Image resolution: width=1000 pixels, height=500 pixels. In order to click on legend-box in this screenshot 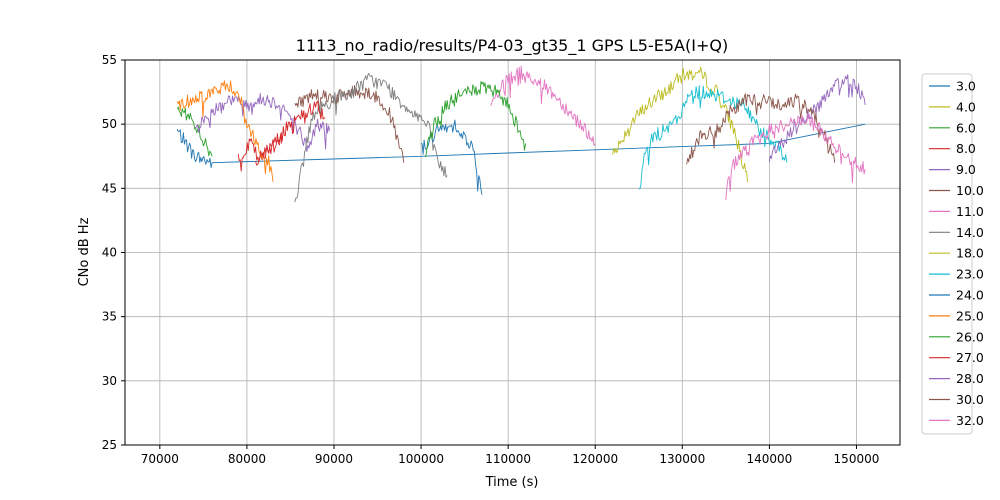, I will do `click(947, 254)`.